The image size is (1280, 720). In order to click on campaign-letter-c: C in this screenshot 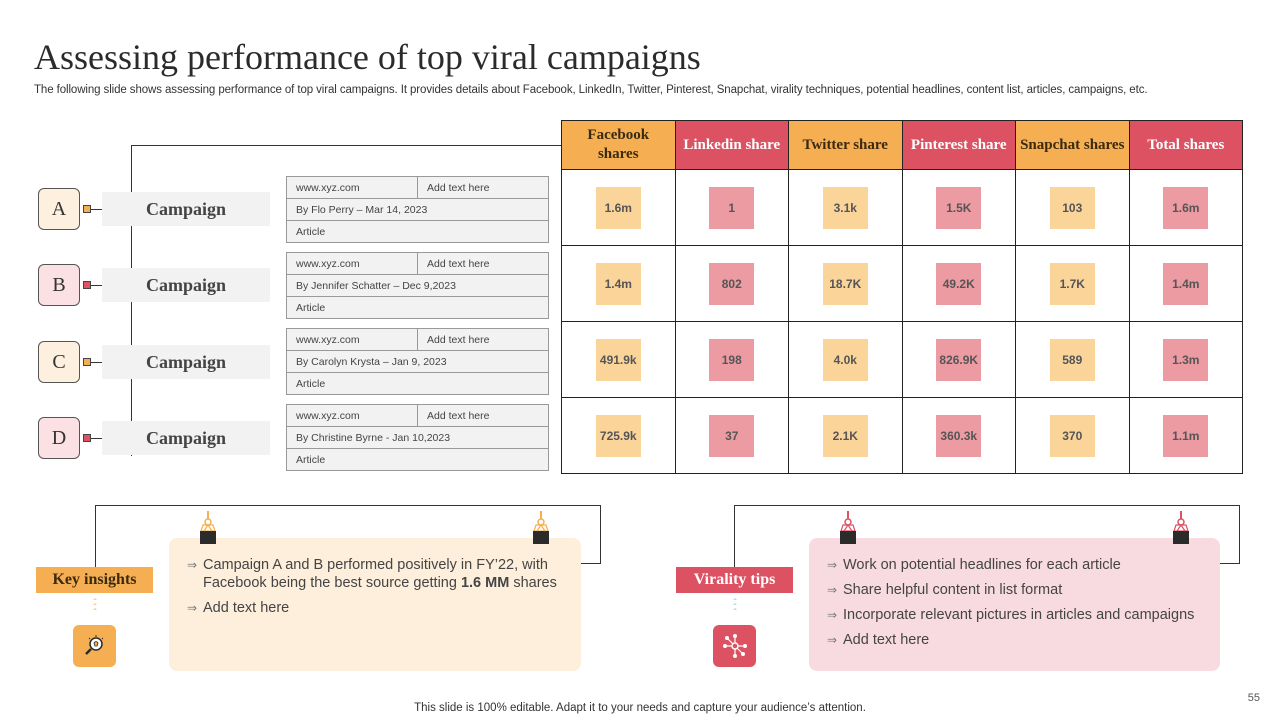, I will do `click(59, 362)`.